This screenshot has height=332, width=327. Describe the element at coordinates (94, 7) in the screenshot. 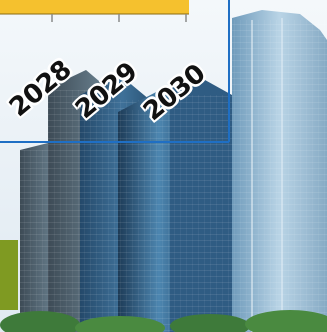

I see `timeline-bar` at that location.